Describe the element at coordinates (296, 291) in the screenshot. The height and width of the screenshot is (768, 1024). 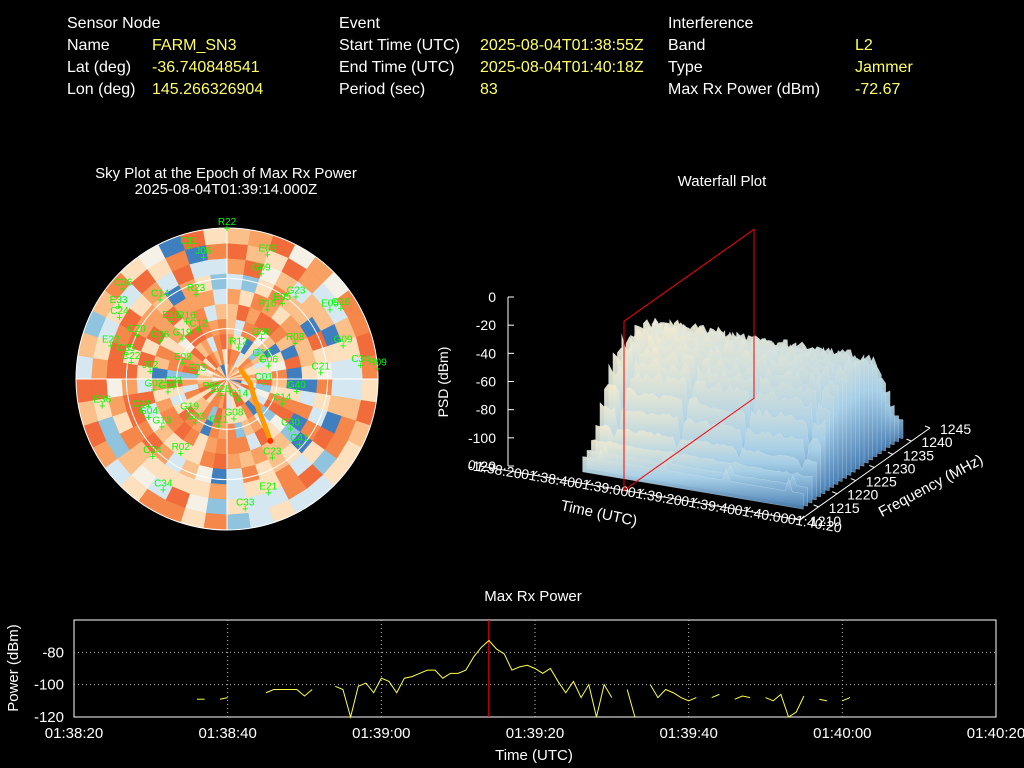
I see `satellite-label: G23` at that location.